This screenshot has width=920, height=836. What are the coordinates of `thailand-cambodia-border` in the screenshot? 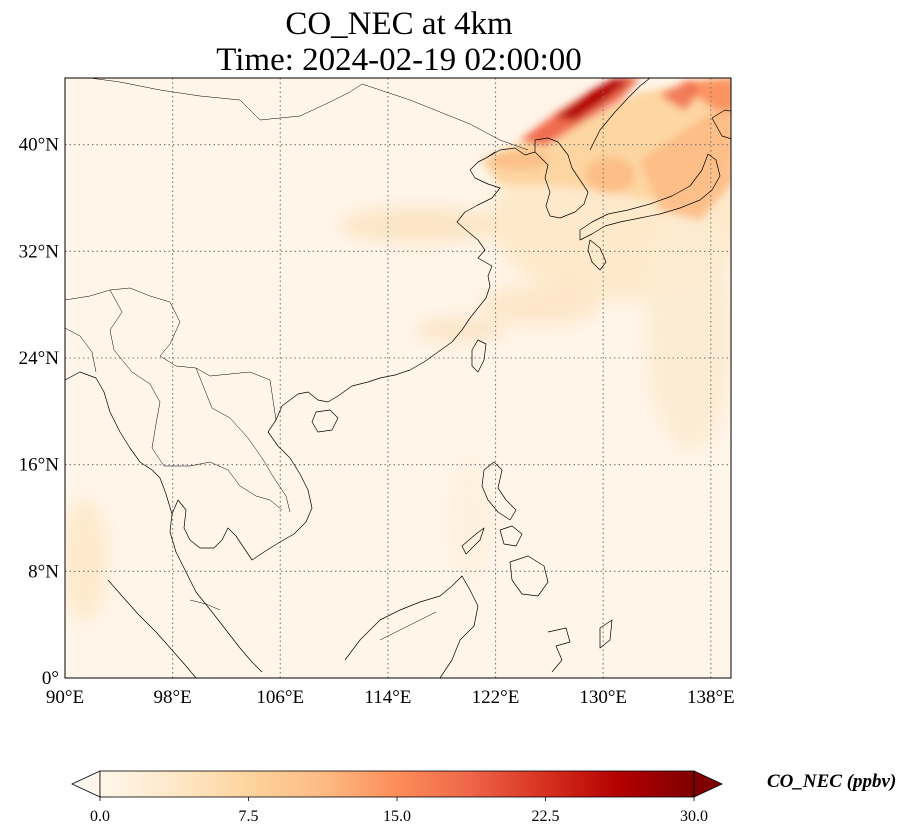 It's located at (223, 486).